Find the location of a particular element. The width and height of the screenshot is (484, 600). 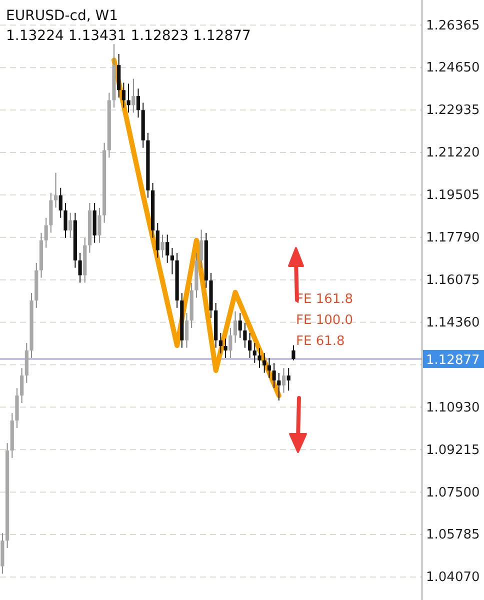

y-tick-label: 1.05785 is located at coordinates (453, 535).